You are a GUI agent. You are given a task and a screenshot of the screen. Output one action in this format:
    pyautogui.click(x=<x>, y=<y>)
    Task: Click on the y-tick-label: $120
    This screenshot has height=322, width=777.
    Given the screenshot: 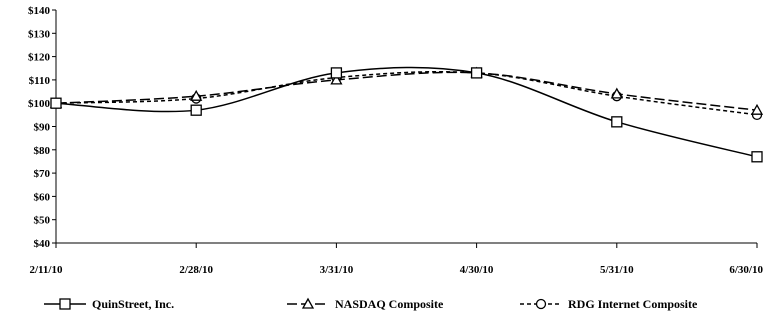 What is the action you would take?
    pyautogui.click(x=39, y=58)
    